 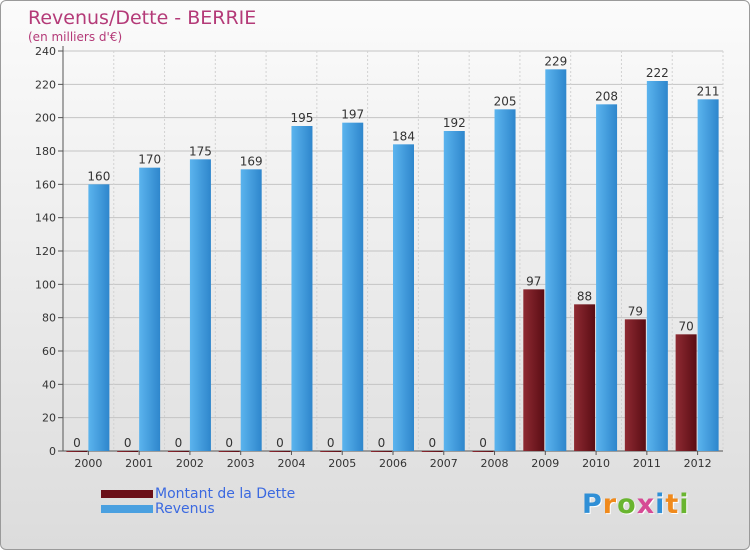 What do you see at coordinates (75, 37) in the screenshot?
I see `chart-subtitle: (en milliers d'€)` at bounding box center [75, 37].